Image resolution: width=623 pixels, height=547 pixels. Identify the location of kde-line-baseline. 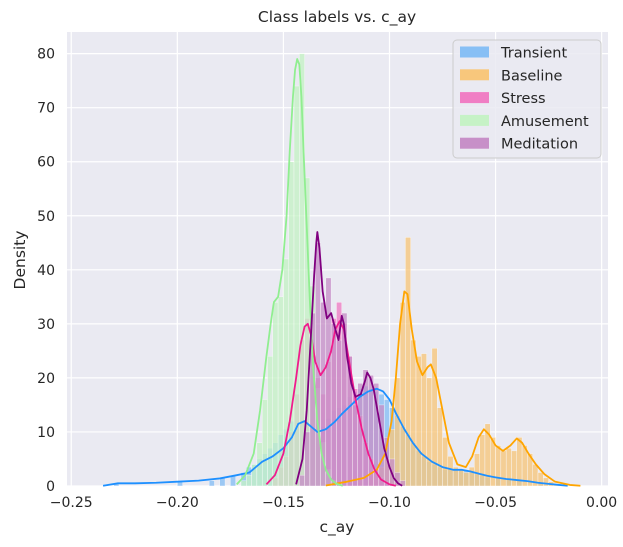
(453, 388).